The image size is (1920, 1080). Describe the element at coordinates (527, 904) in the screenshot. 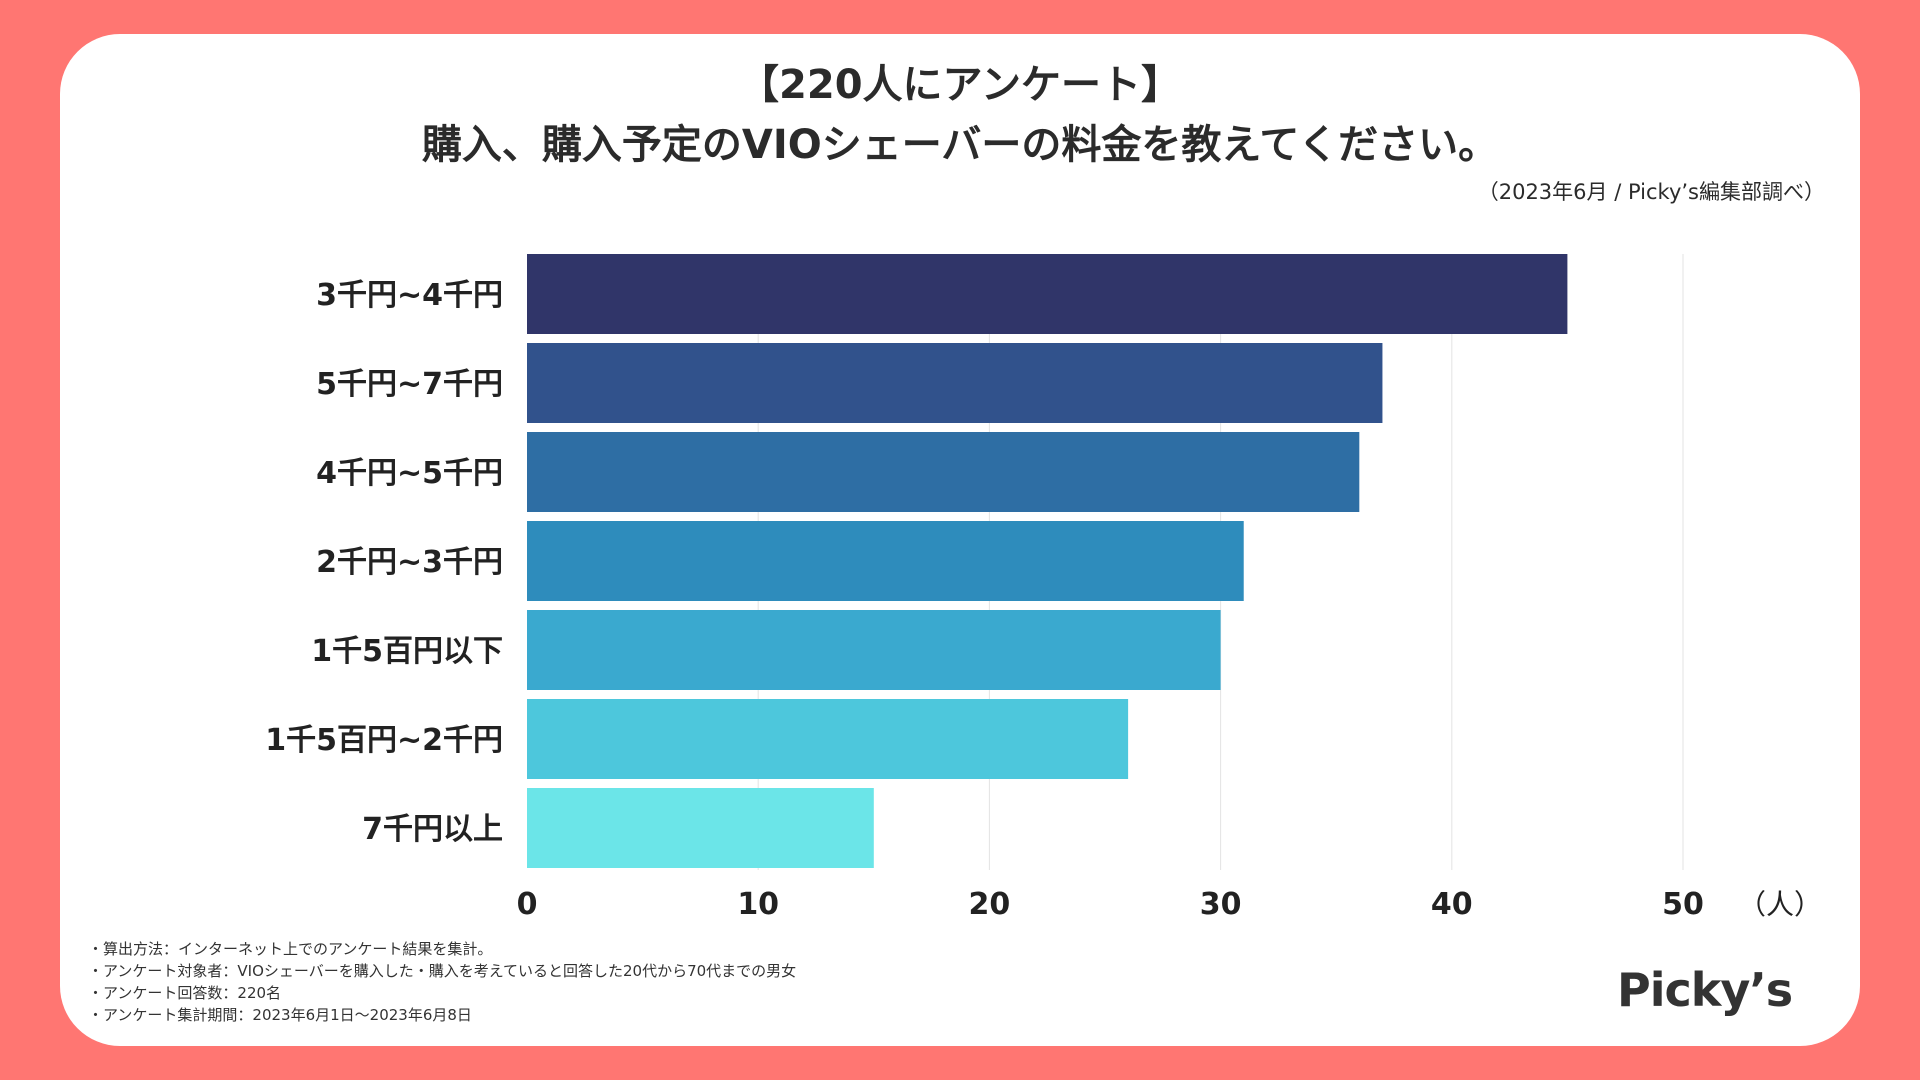

I see `x-tick-label-0: 0` at that location.